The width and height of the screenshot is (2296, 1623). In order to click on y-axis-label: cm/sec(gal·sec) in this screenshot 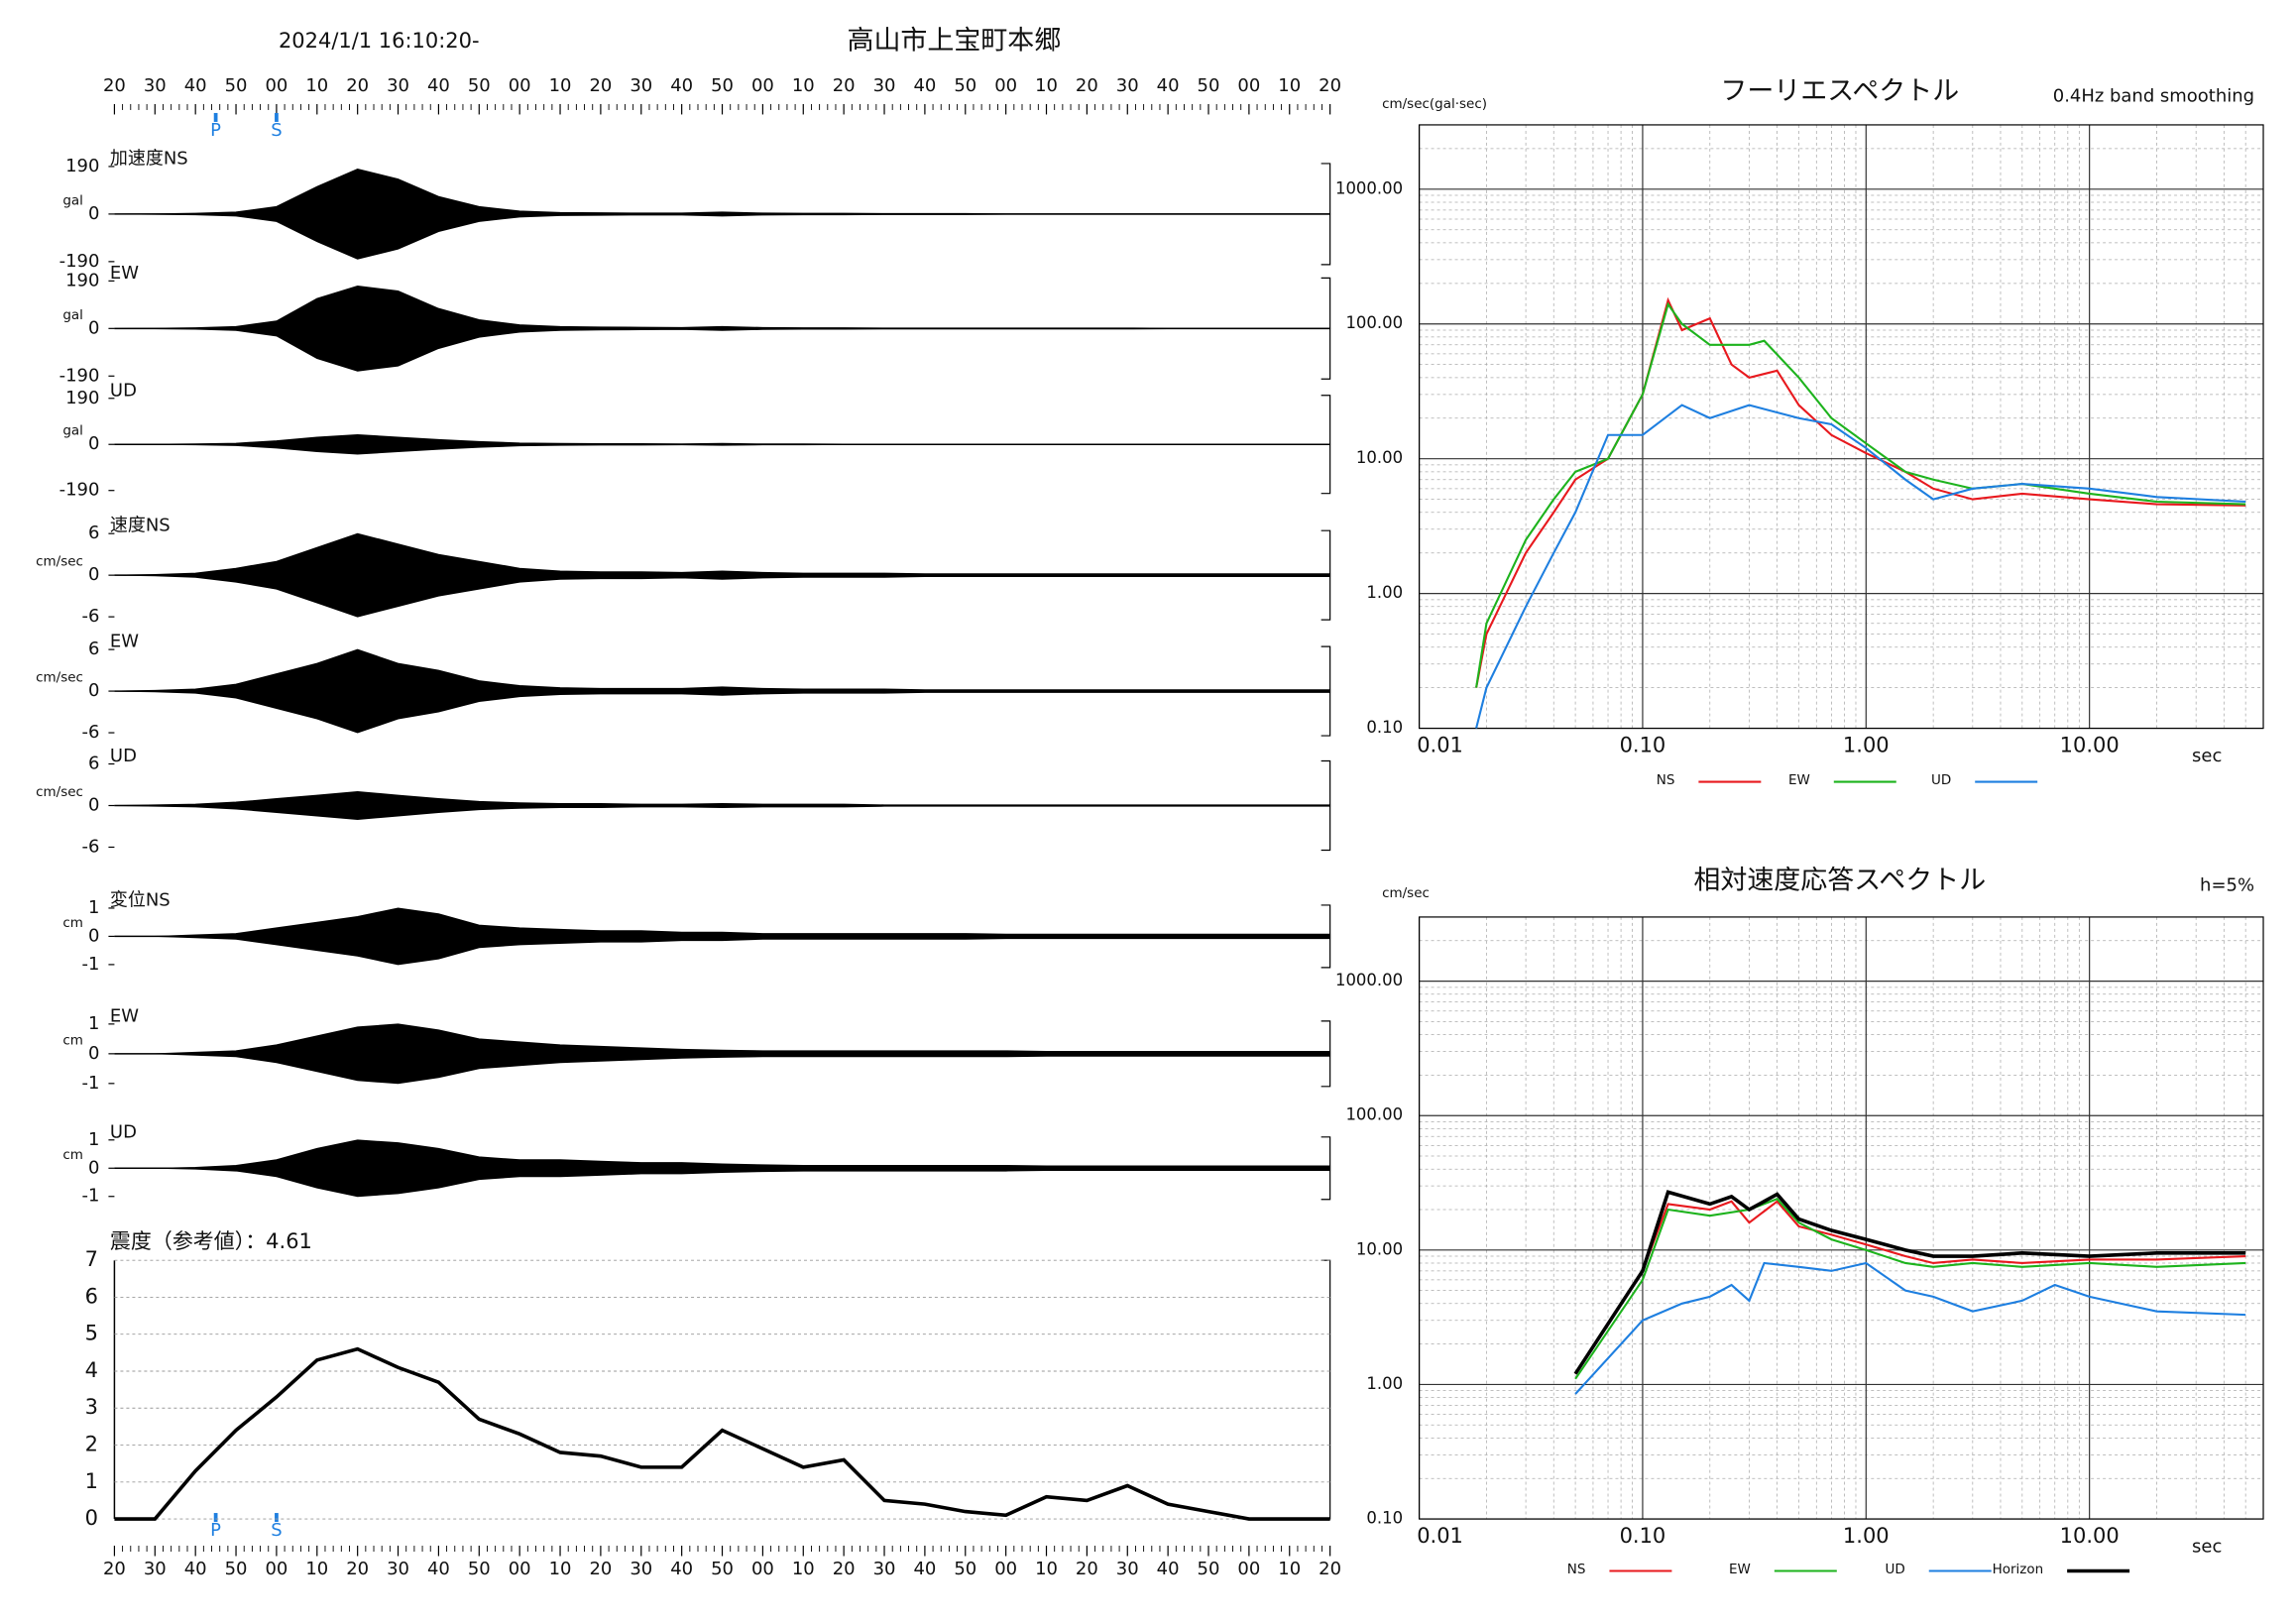, I will do `click(1435, 104)`.